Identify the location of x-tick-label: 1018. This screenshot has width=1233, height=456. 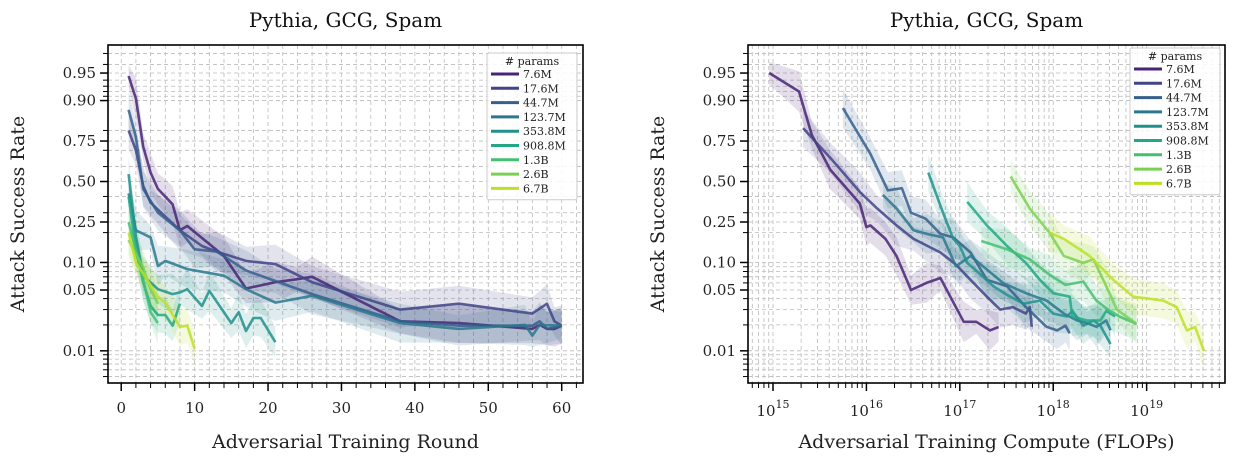
(1053, 409).